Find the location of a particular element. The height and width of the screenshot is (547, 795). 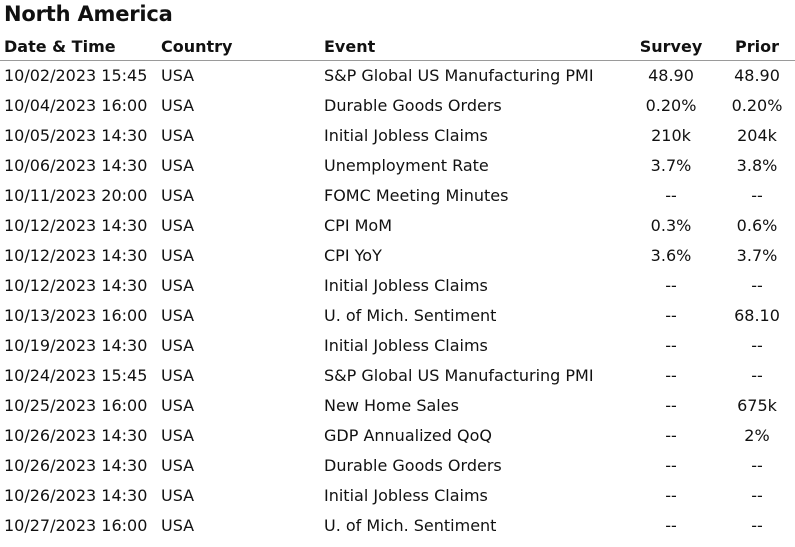

cell-date-time: 10/27/2023 16:00 is located at coordinates (76, 525).